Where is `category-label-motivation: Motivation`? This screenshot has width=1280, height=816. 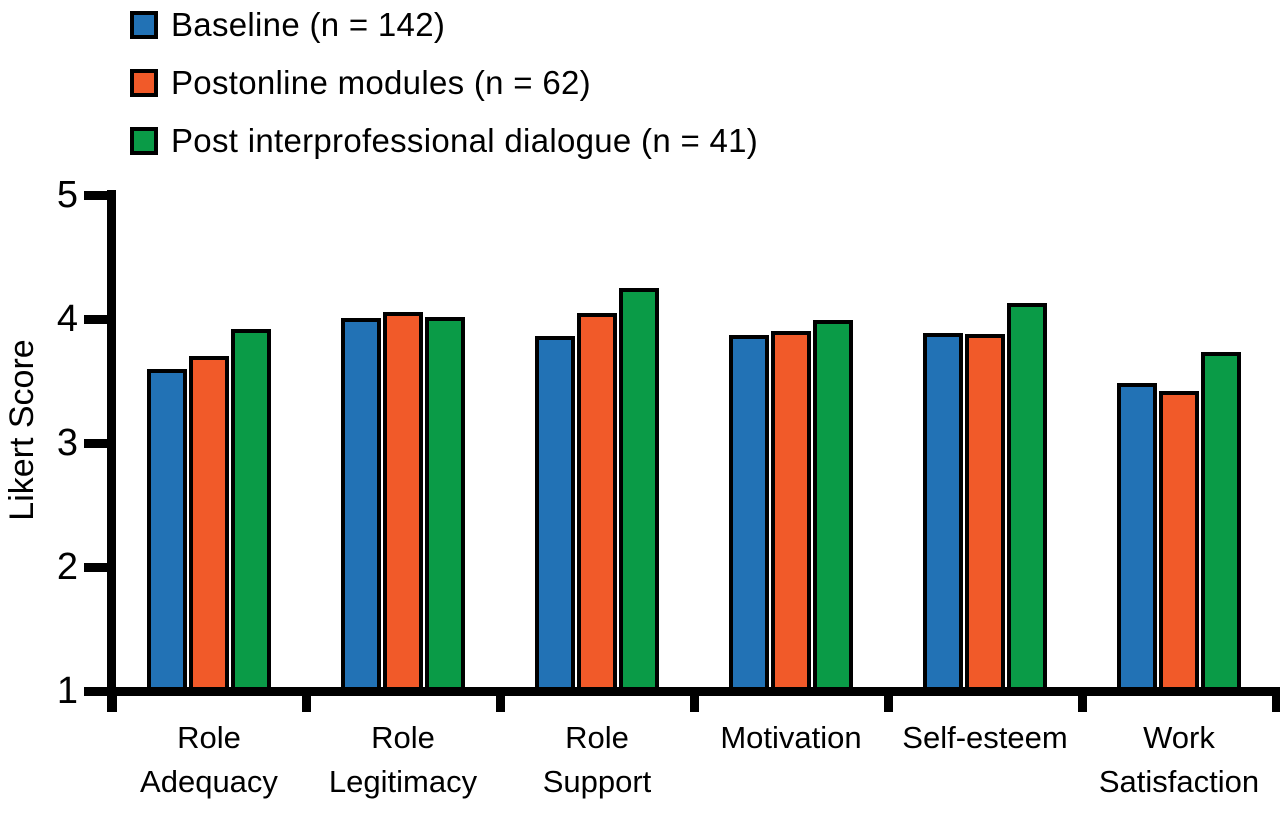
category-label-motivation: Motivation is located at coordinates (791, 738).